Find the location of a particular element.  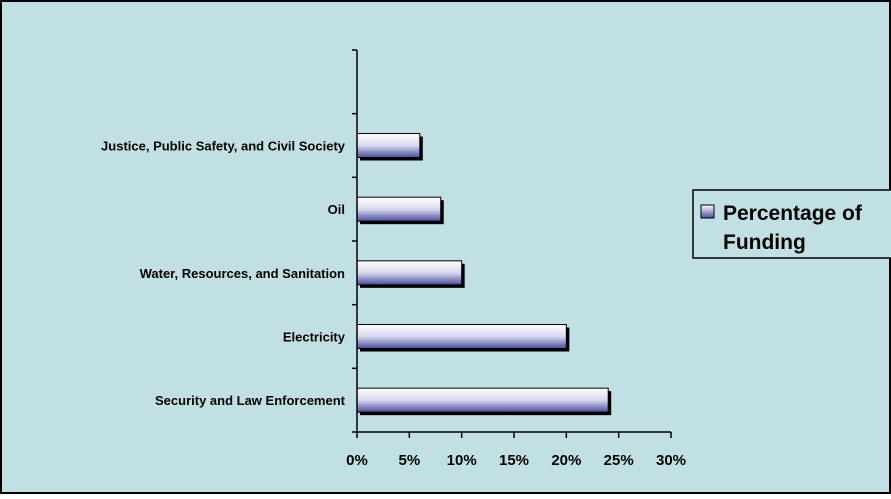

x-tick-label: 25% is located at coordinates (619, 460).